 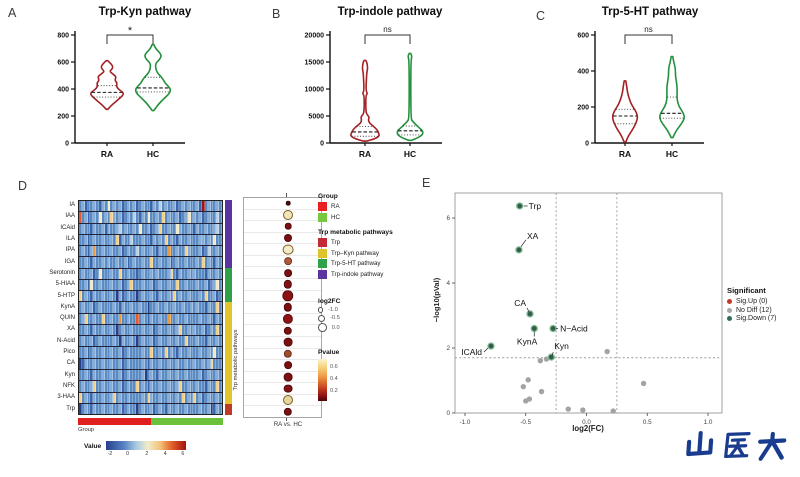 What do you see at coordinates (448, 348) in the screenshot?
I see `y-tick-label: 2` at bounding box center [448, 348].